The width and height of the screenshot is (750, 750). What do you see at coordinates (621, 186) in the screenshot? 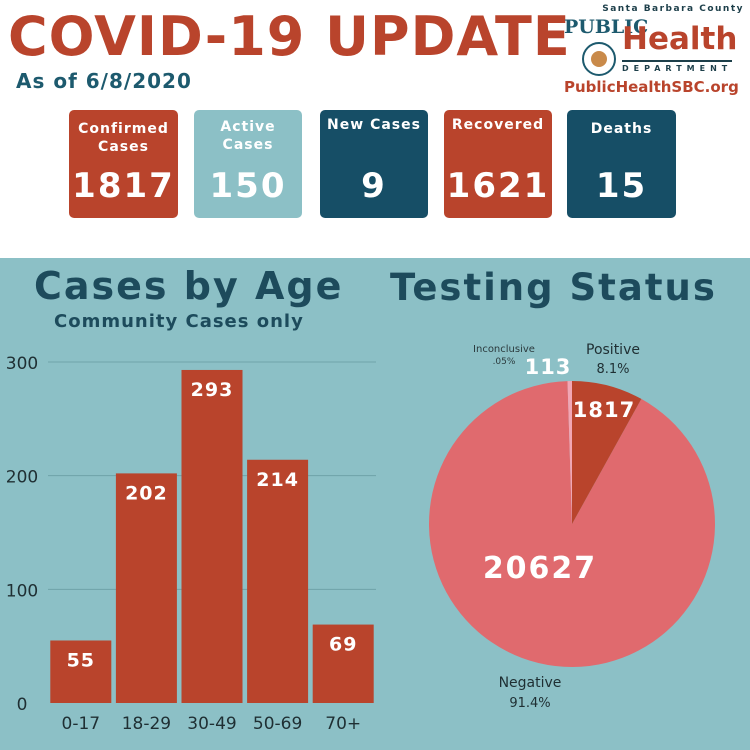
I see `card-value: 15` at bounding box center [621, 186].